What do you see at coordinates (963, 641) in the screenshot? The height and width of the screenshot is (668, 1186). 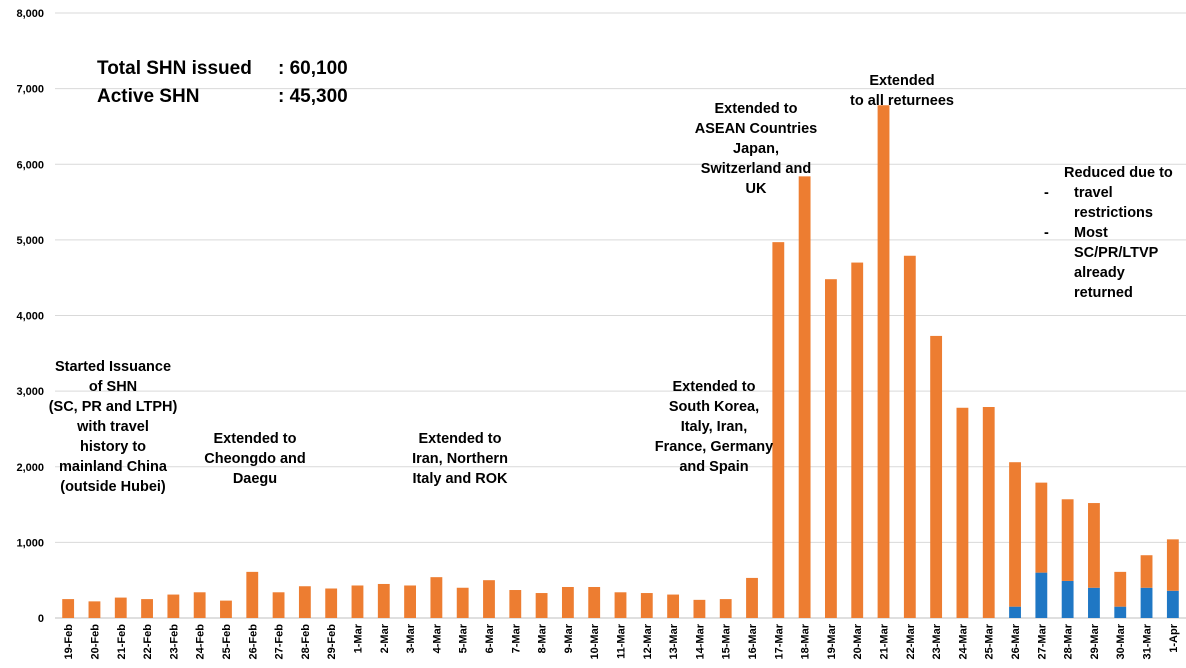 I see `x-tick-label: 24-Mar` at bounding box center [963, 641].